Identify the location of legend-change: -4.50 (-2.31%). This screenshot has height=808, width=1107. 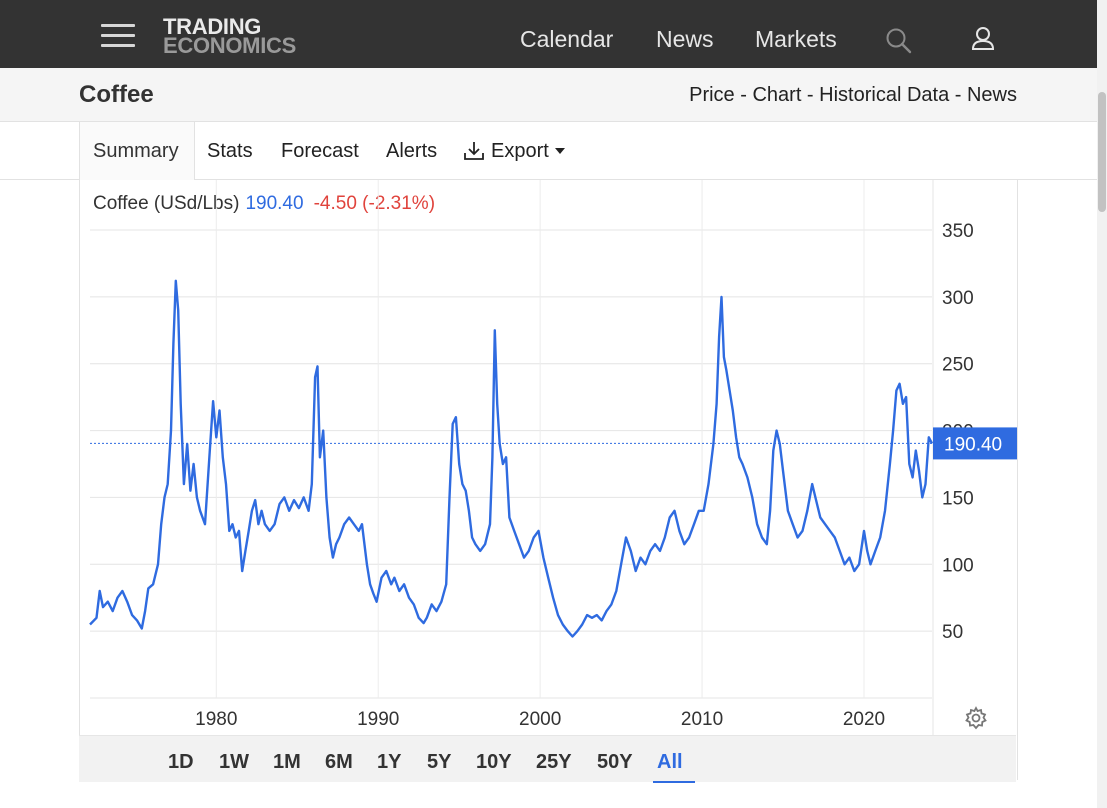
(374, 203).